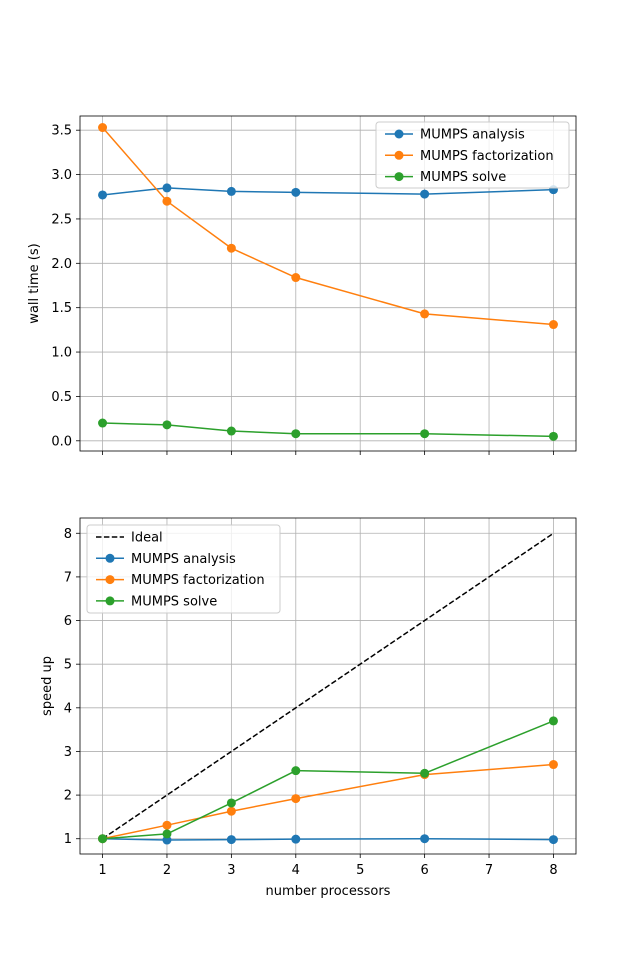 The image size is (640, 960). Describe the element at coordinates (328, 891) in the screenshot. I see `x-axis-label: number processors` at that location.